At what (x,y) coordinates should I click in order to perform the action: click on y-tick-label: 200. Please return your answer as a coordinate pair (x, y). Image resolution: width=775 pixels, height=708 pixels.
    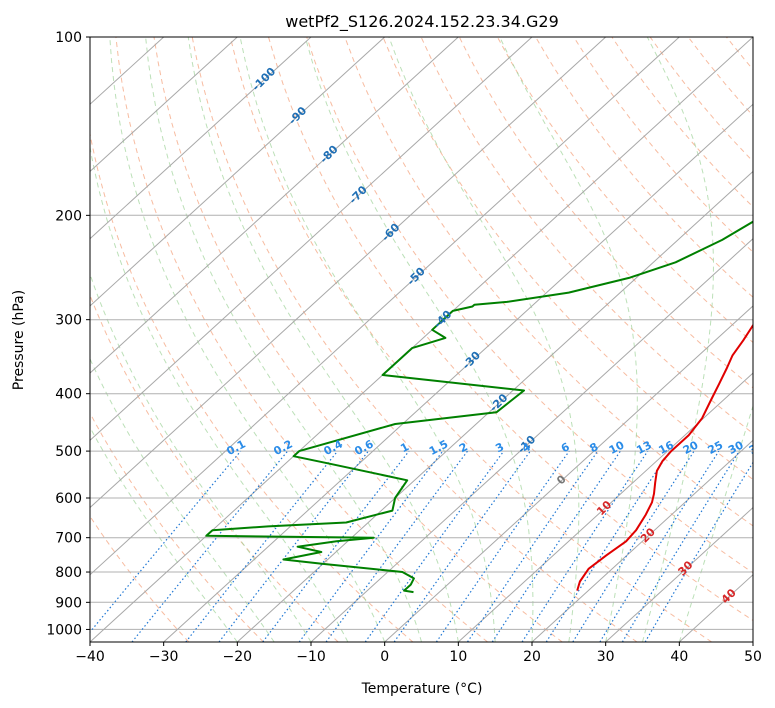
    Looking at the image, I should click on (68, 216).